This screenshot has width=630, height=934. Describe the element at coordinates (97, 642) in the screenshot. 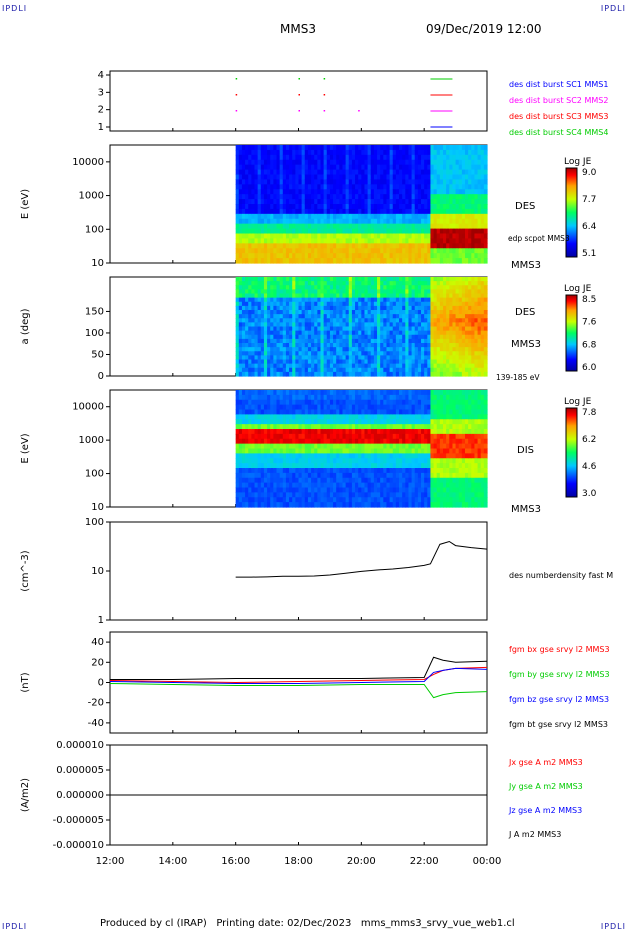

I see `y-tick-label: 40` at that location.